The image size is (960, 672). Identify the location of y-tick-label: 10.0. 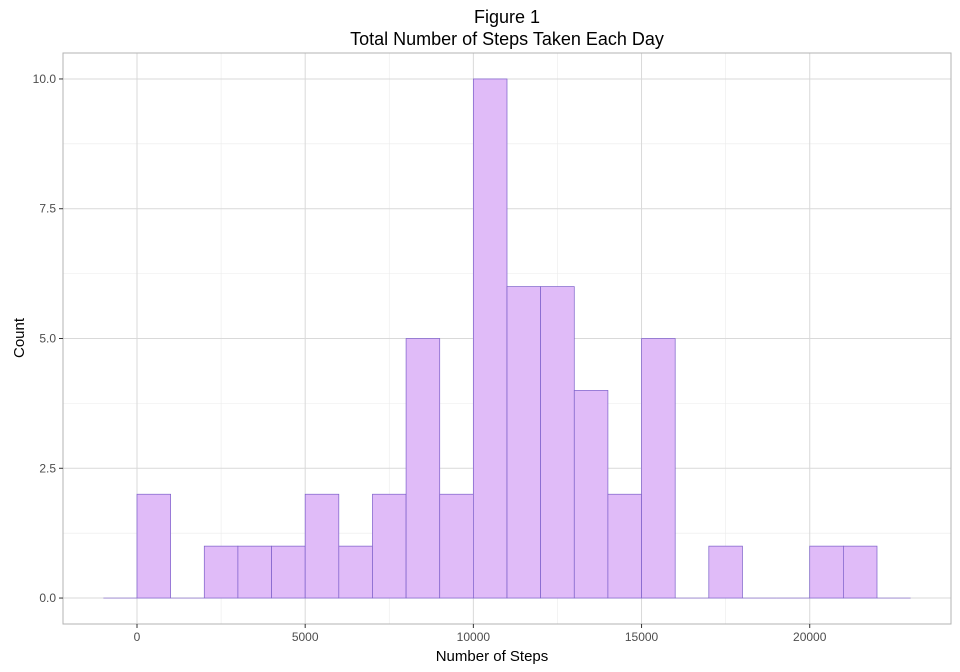
(45, 79).